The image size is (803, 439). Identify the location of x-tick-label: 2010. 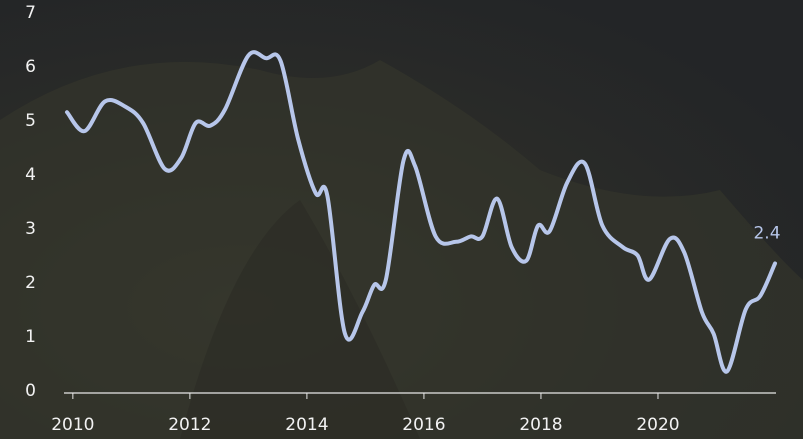
(72, 425).